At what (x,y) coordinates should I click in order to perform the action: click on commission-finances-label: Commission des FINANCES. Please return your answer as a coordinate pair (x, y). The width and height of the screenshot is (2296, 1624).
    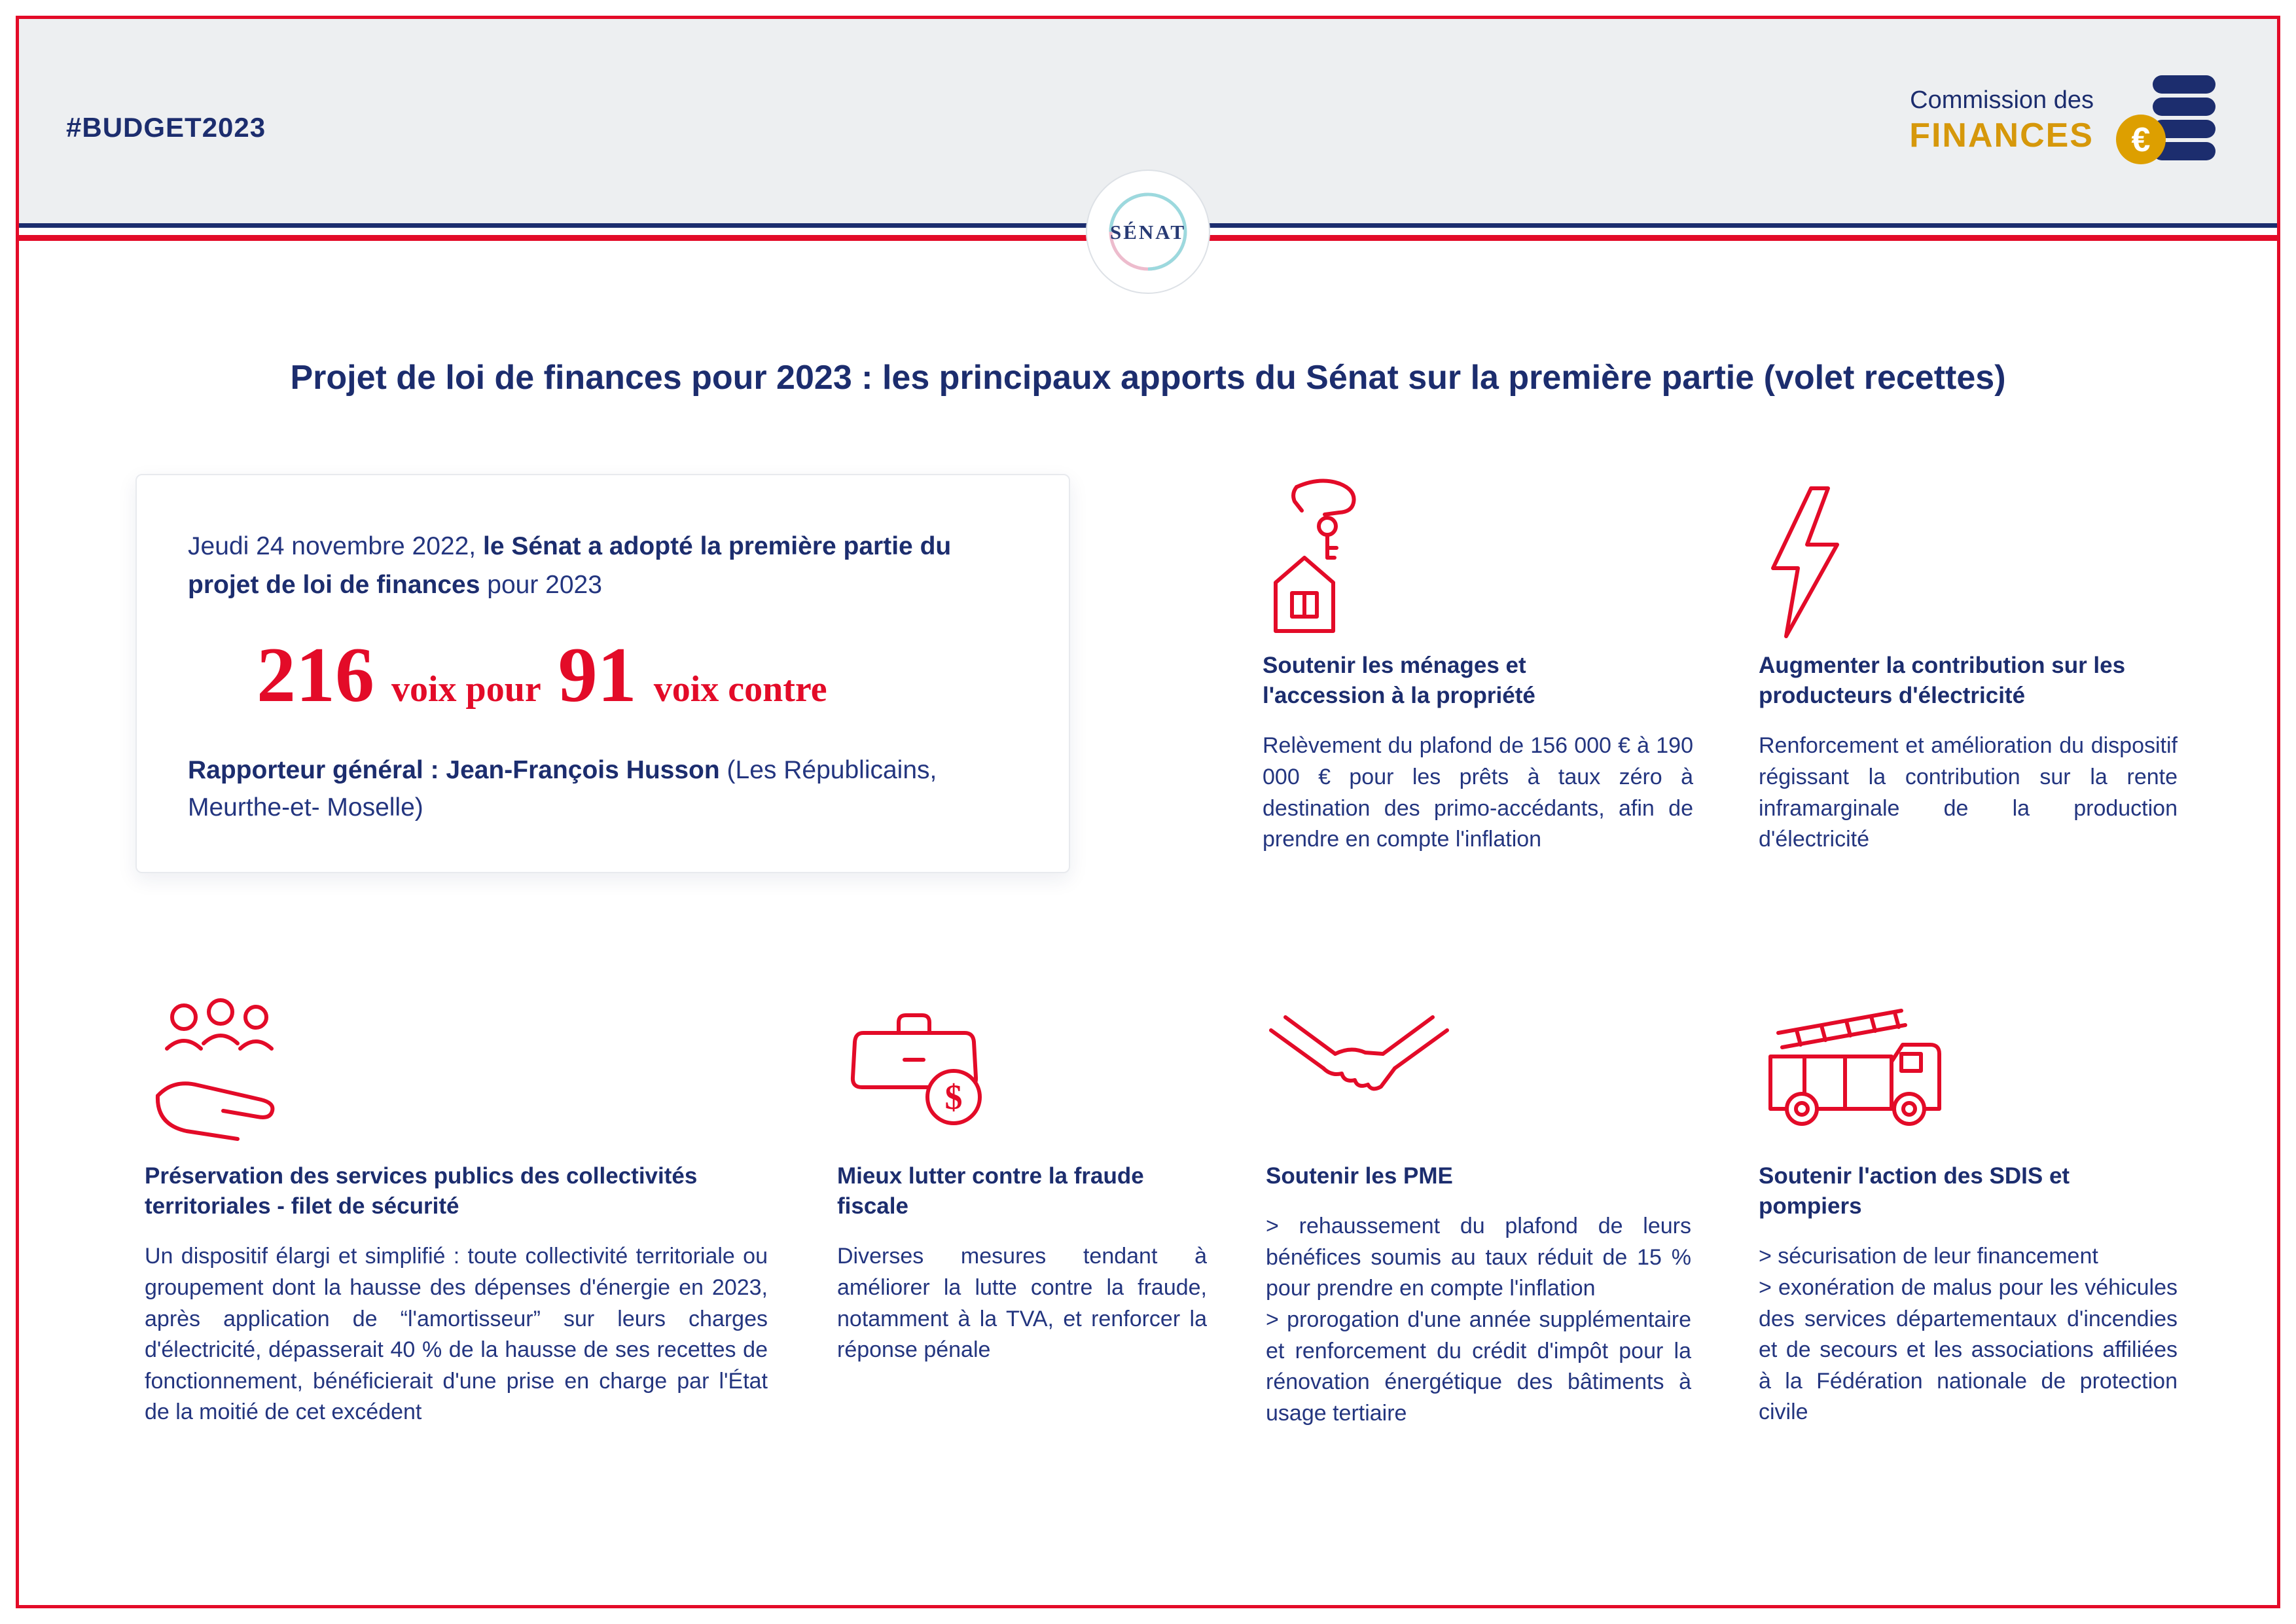
    Looking at the image, I should click on (2001, 120).